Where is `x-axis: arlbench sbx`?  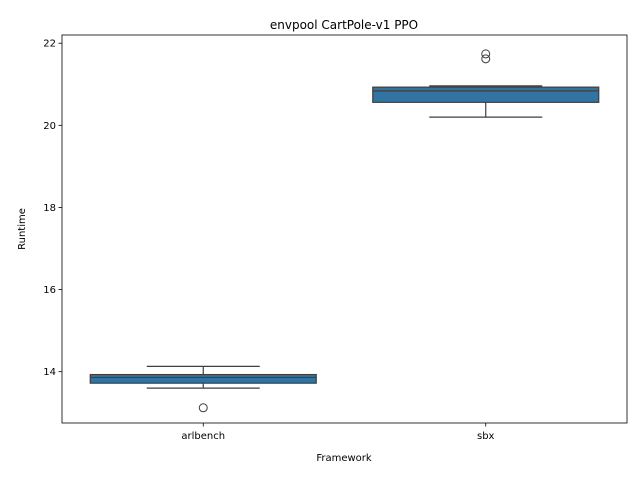
x-axis: arlbench sbx is located at coordinates (338, 432).